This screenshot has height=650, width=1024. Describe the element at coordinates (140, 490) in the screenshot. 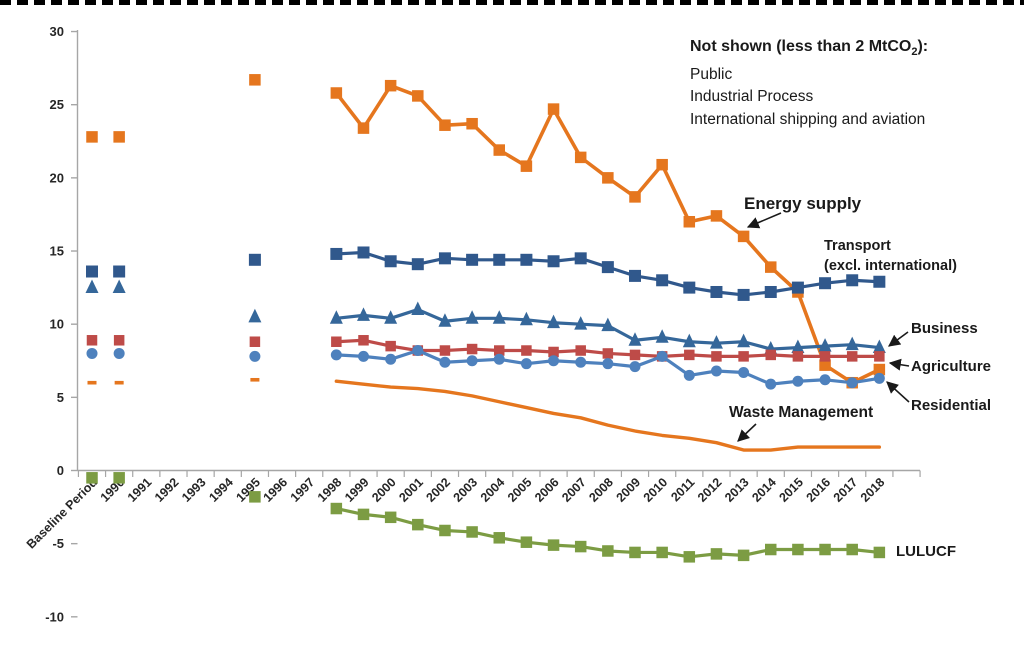

I see `x-tick-label: 1991` at that location.